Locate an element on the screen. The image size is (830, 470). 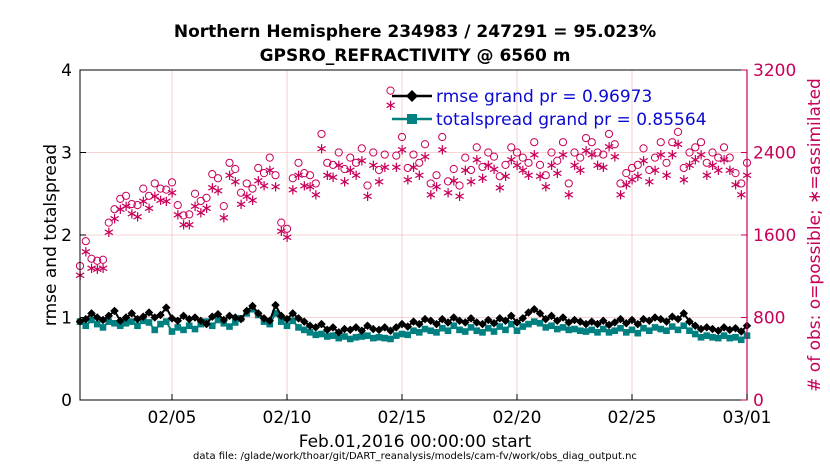
legend-totalspread-label: totalspread grand pr = 0.85564 is located at coordinates (571, 120).